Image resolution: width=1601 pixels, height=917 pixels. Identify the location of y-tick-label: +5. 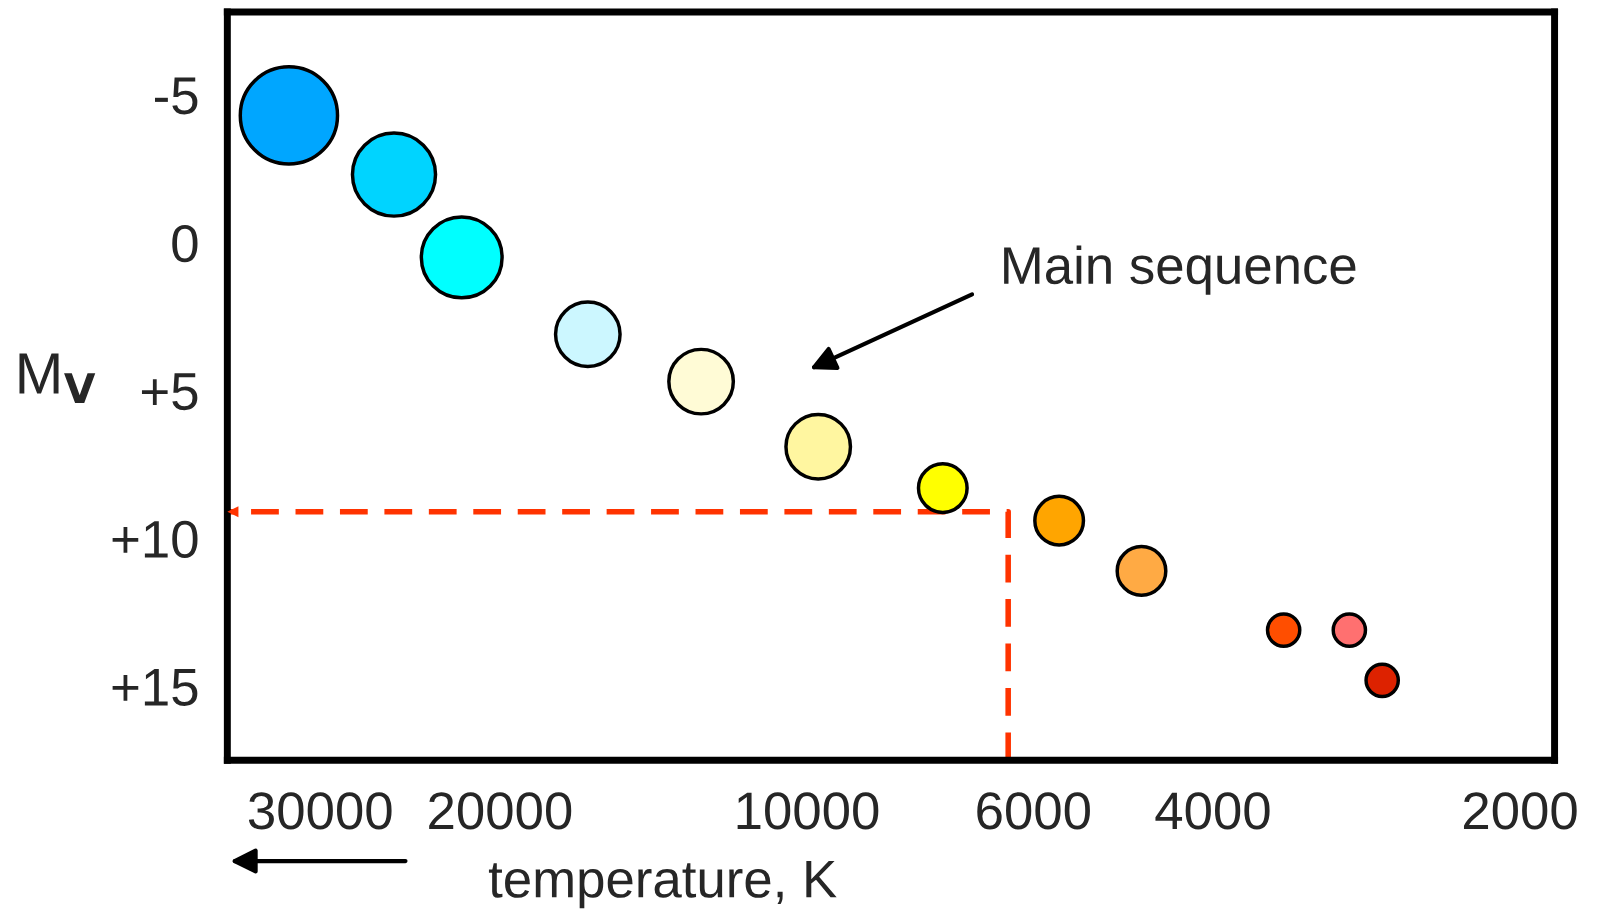
(169, 392).